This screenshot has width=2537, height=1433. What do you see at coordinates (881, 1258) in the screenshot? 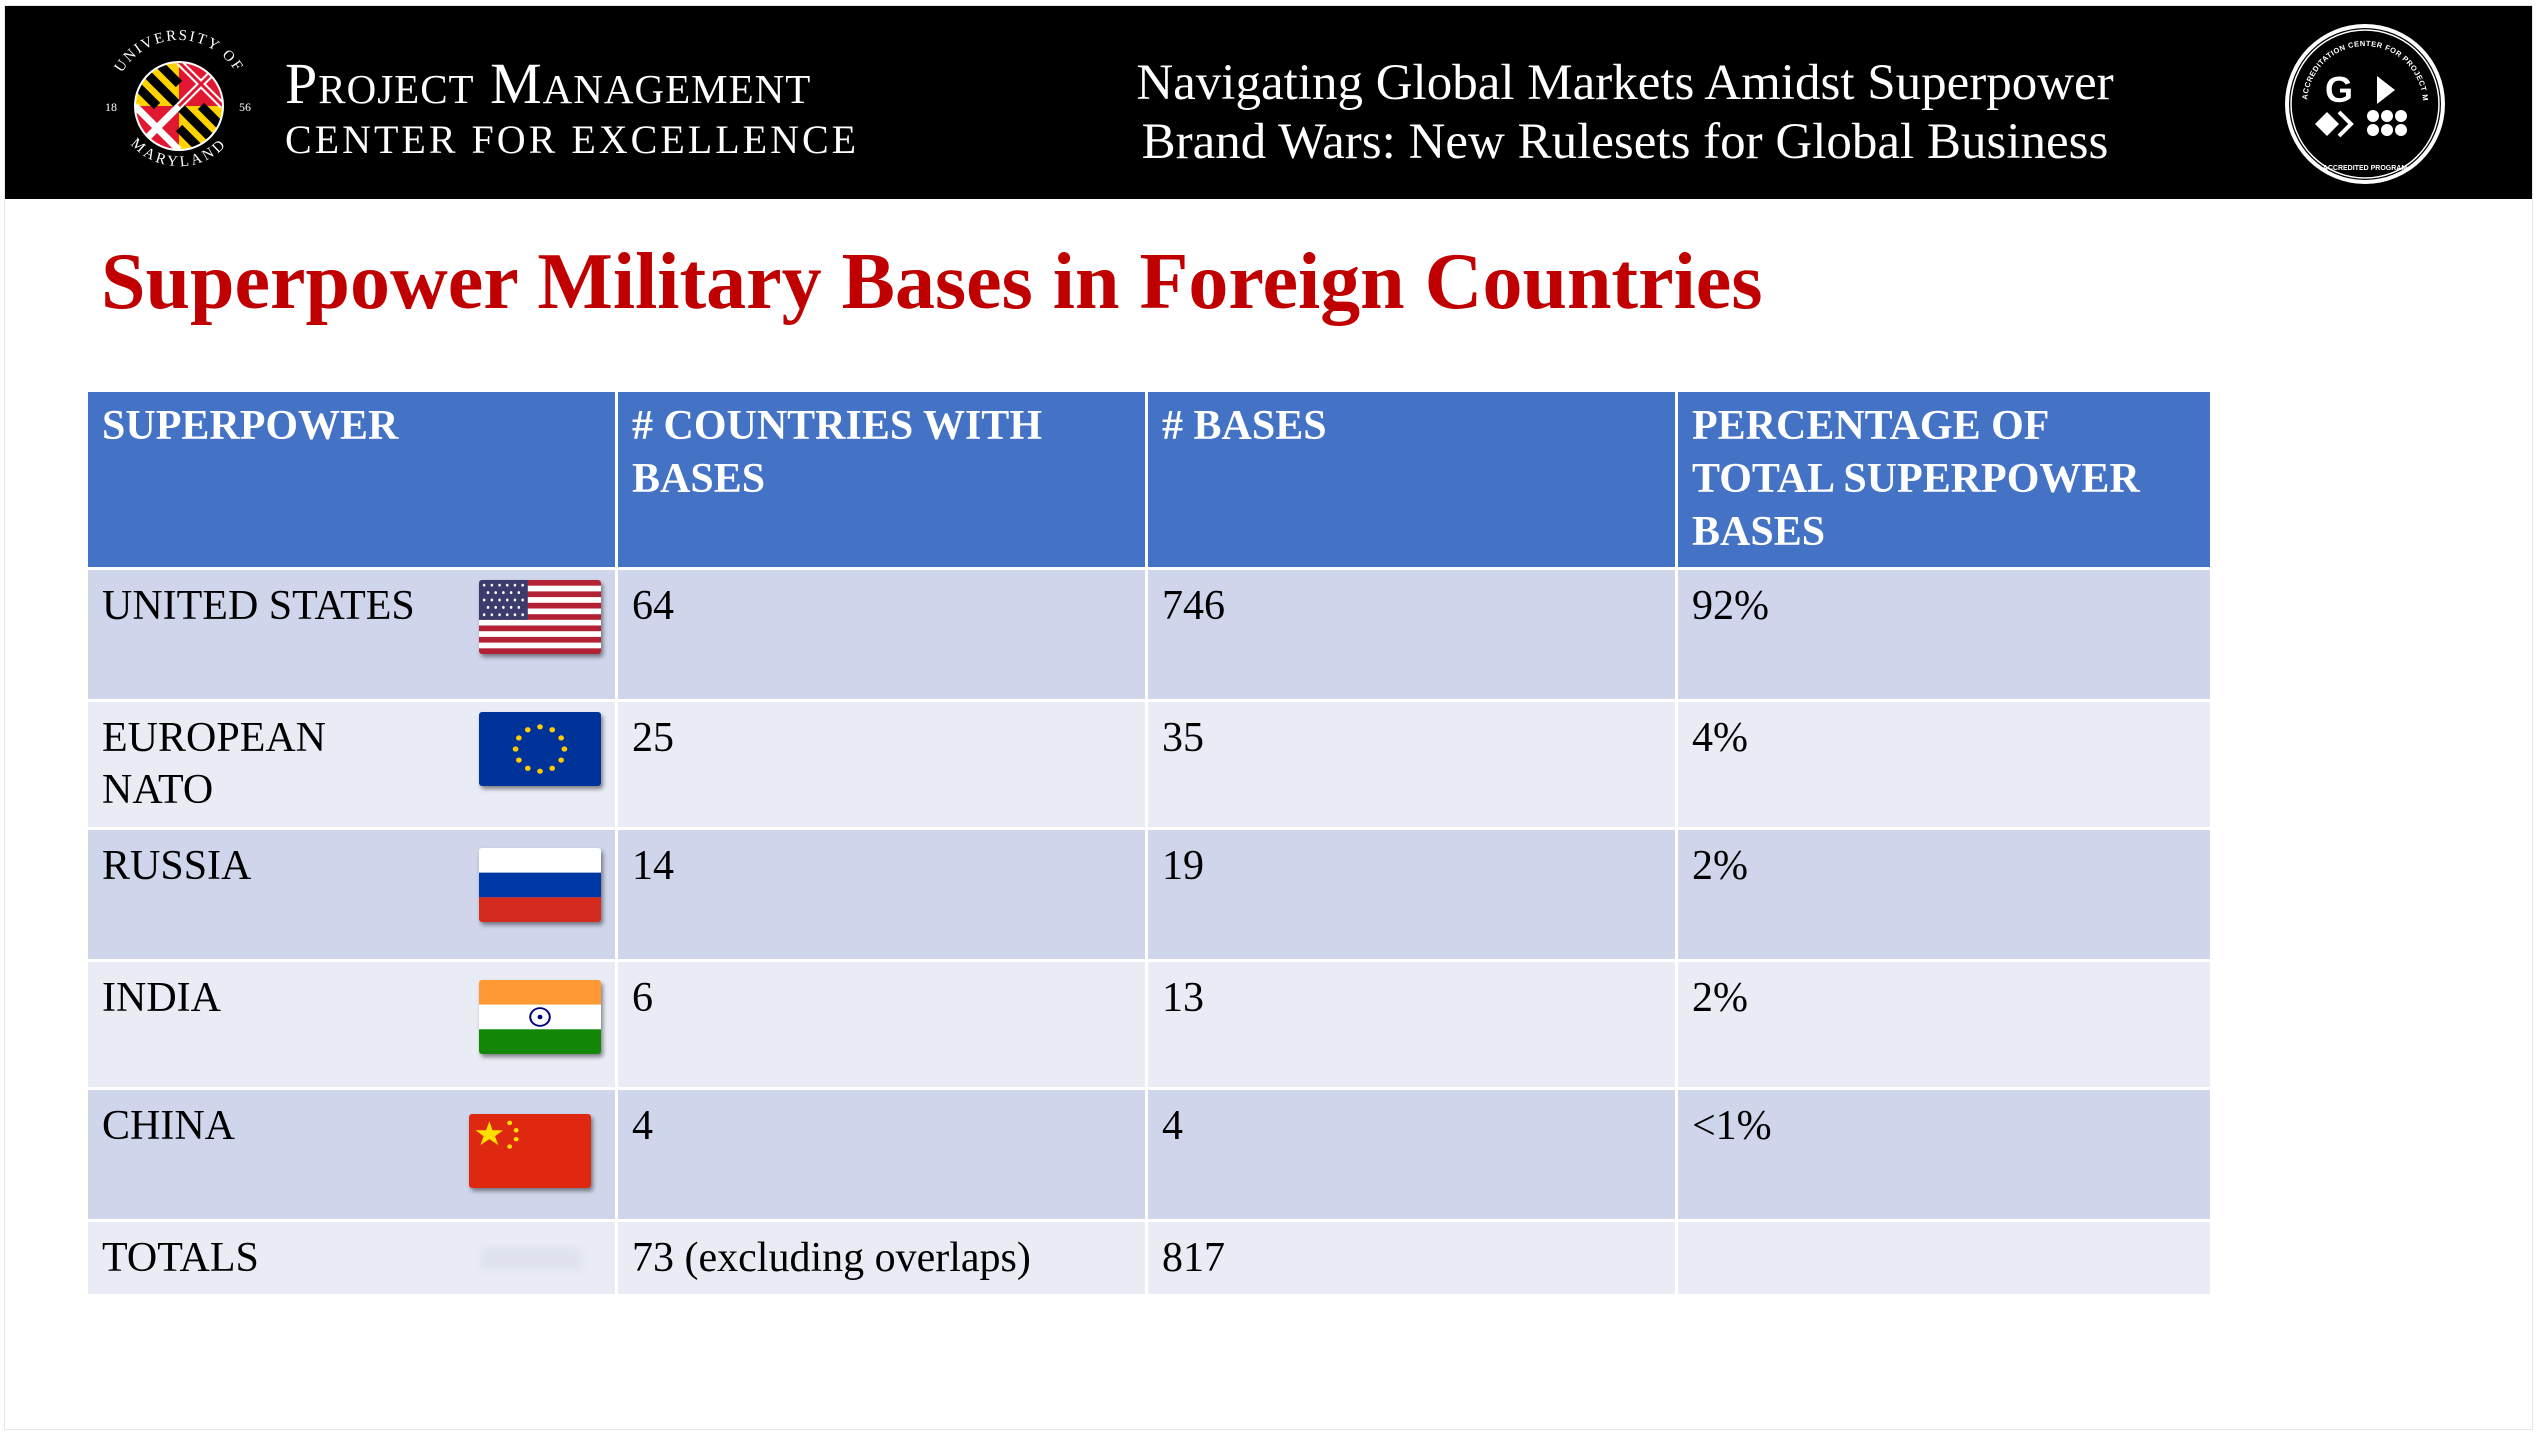
I see `totals-countries-cell: 73 (excluding overlaps)` at bounding box center [881, 1258].